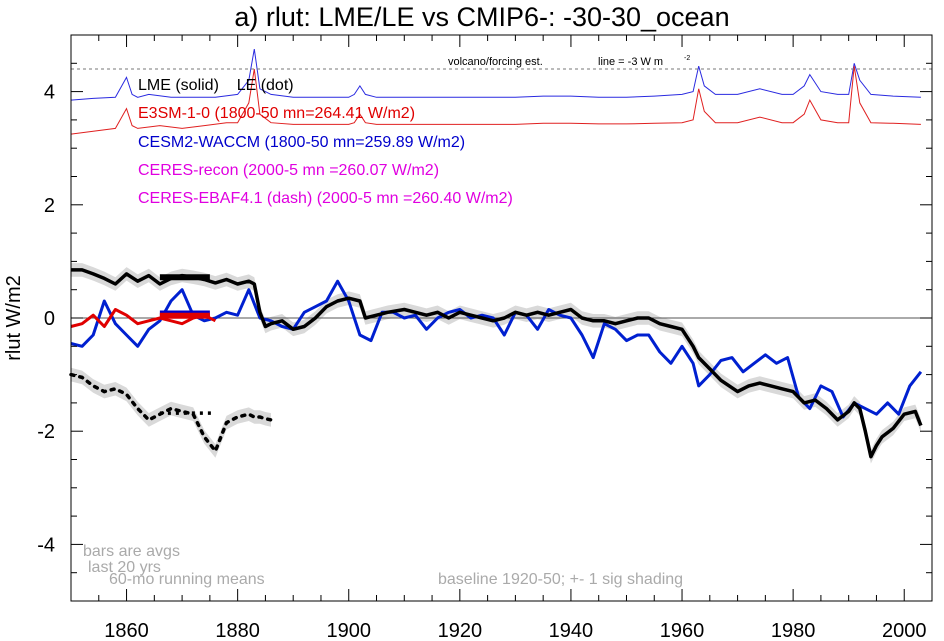  I want to click on volcano-note: volcano/forcing est., so click(495, 62).